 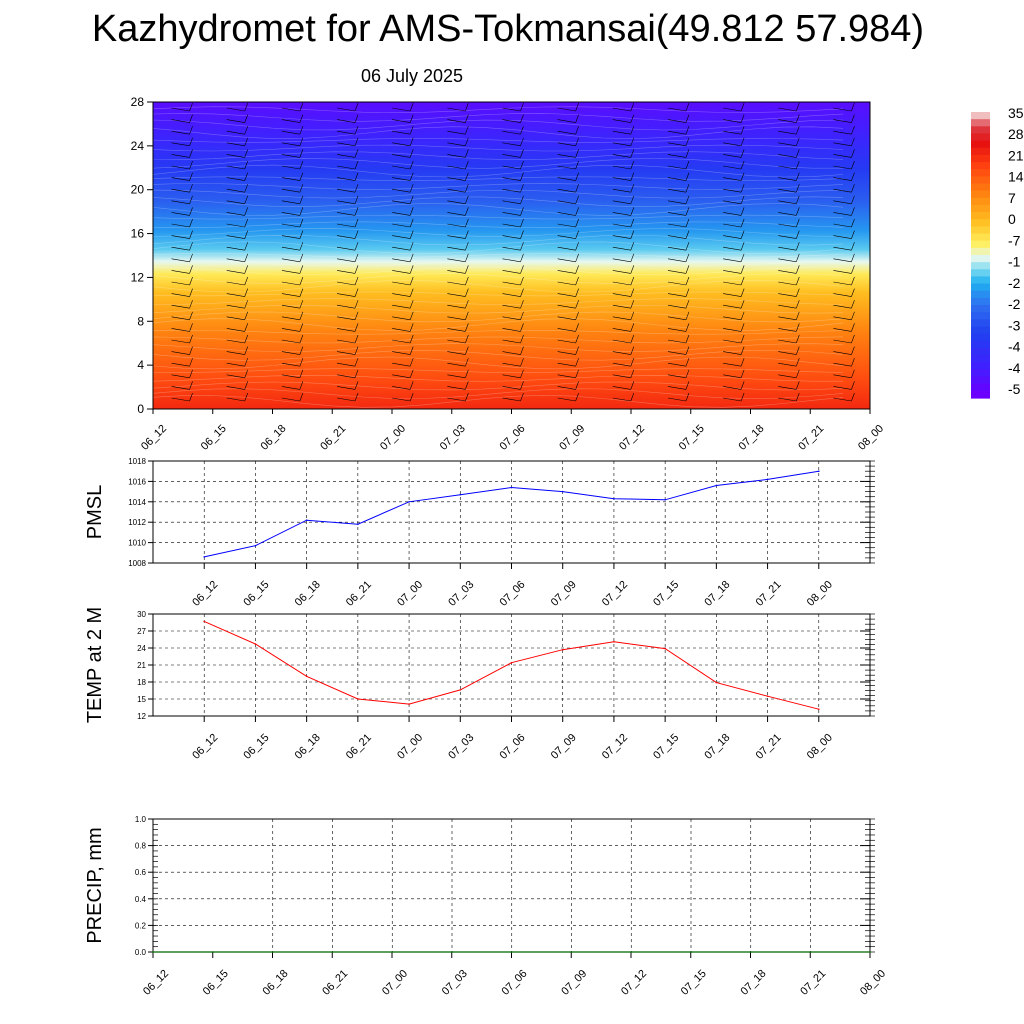 I want to click on y-tick-label: 1010, so click(x=137, y=543).